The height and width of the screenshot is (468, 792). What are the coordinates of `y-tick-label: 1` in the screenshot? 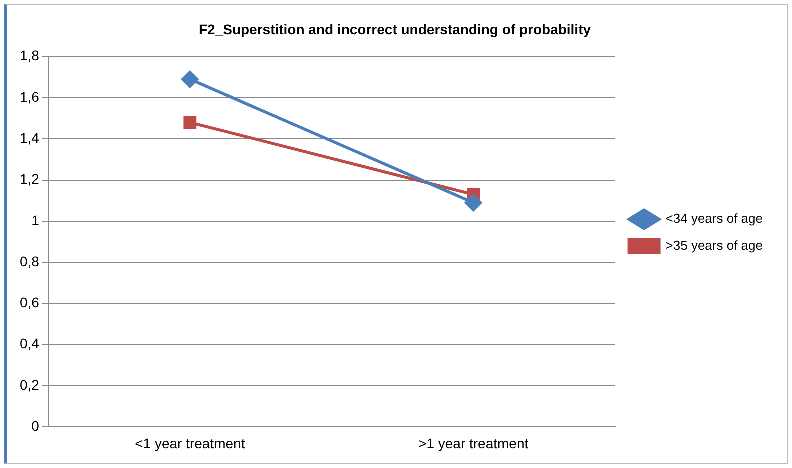 It's located at (36, 220).